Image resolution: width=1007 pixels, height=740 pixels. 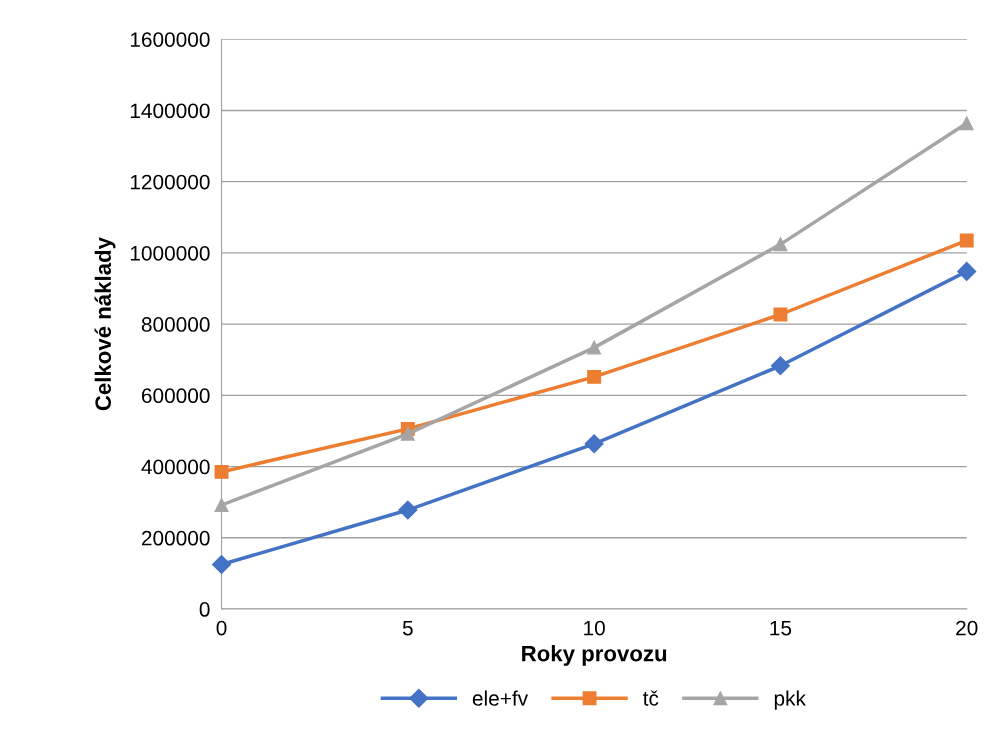 I want to click on legend-label: ele+fv, so click(x=500, y=698).